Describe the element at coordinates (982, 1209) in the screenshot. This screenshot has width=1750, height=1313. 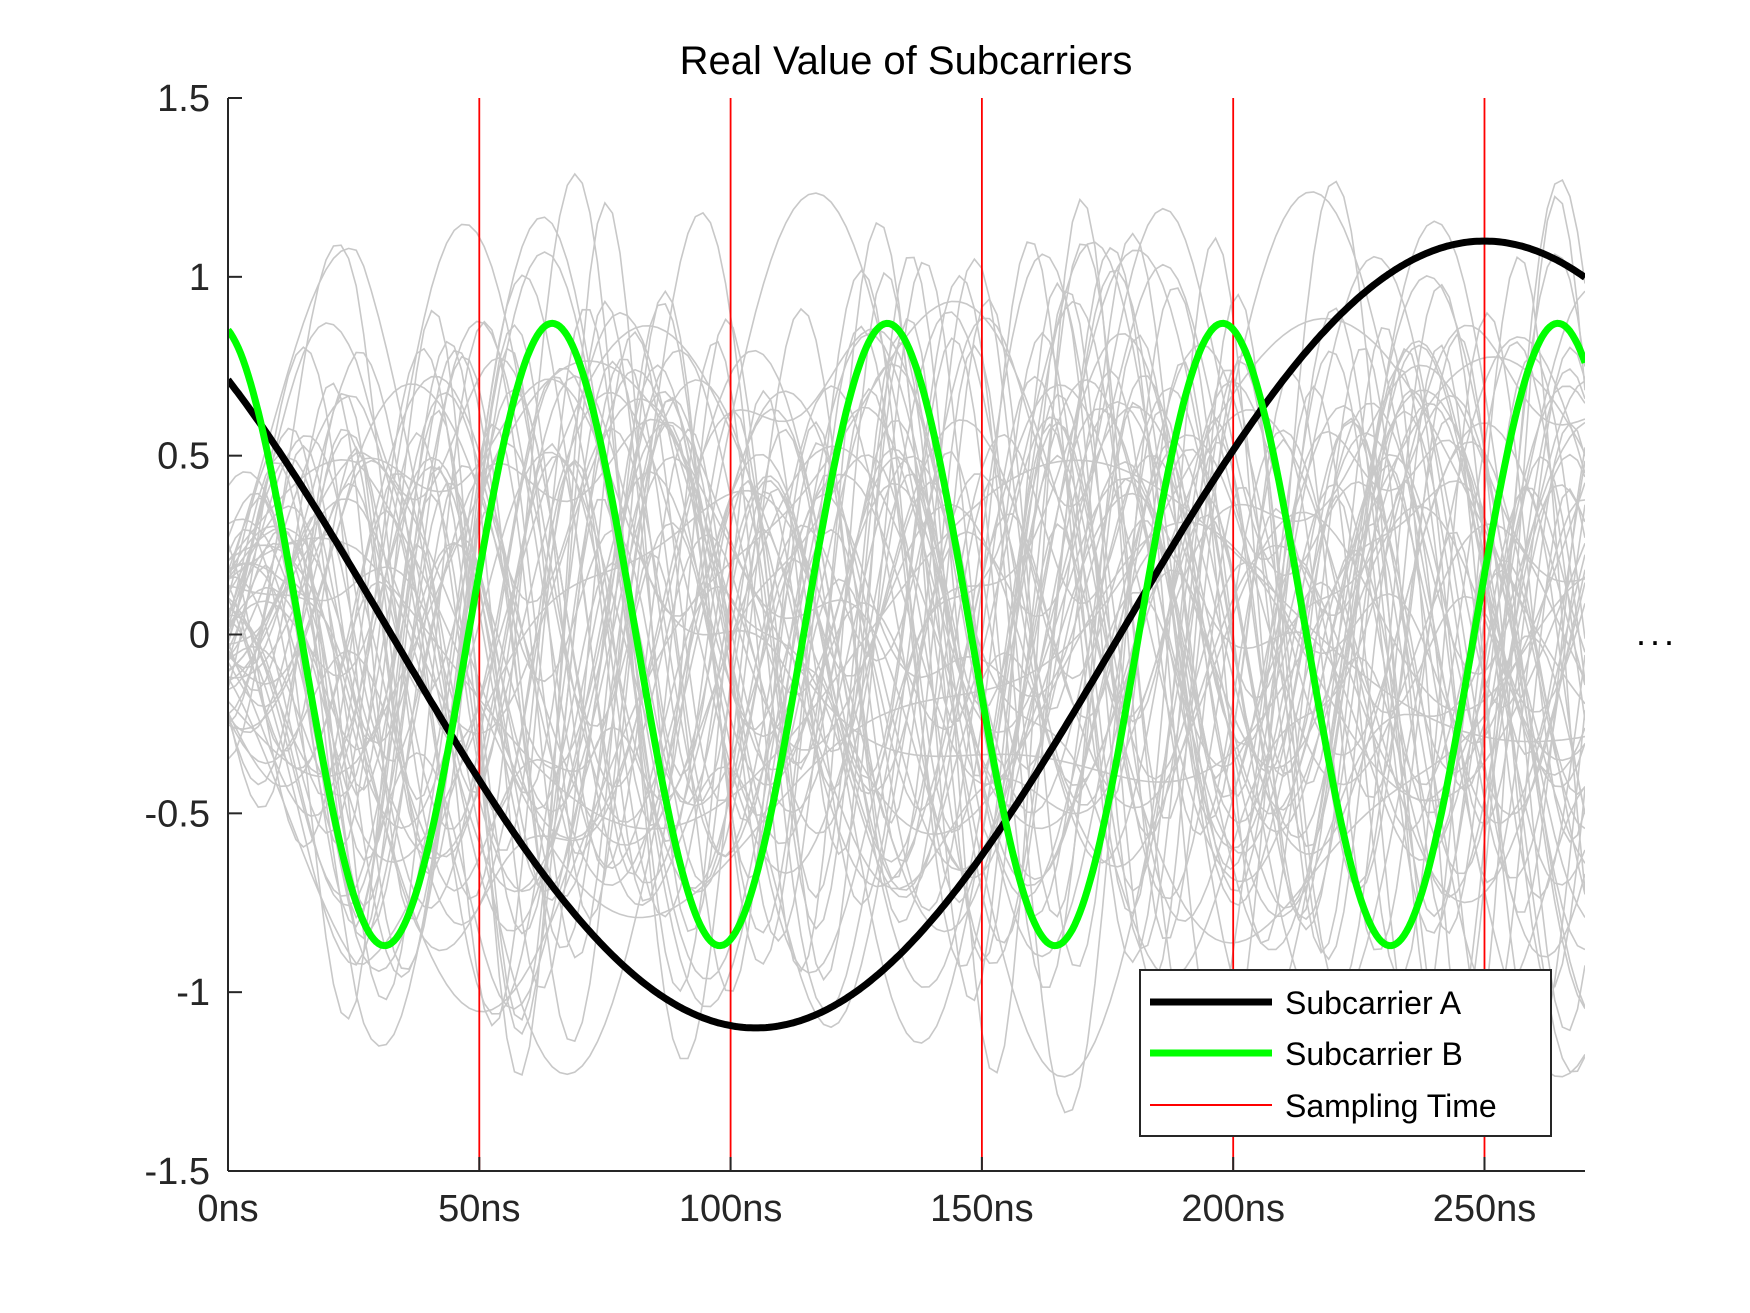
I see `x-tick-label: 150ns` at that location.